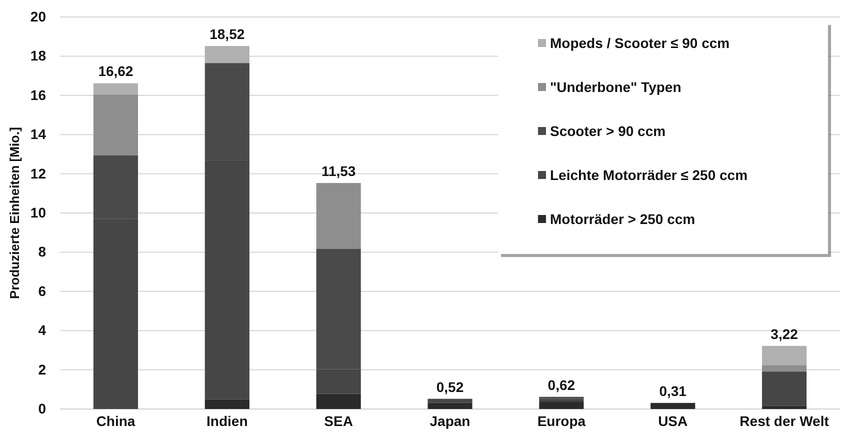 The width and height of the screenshot is (852, 437). What do you see at coordinates (38, 94) in the screenshot?
I see `y-tick-label: 16` at bounding box center [38, 94].